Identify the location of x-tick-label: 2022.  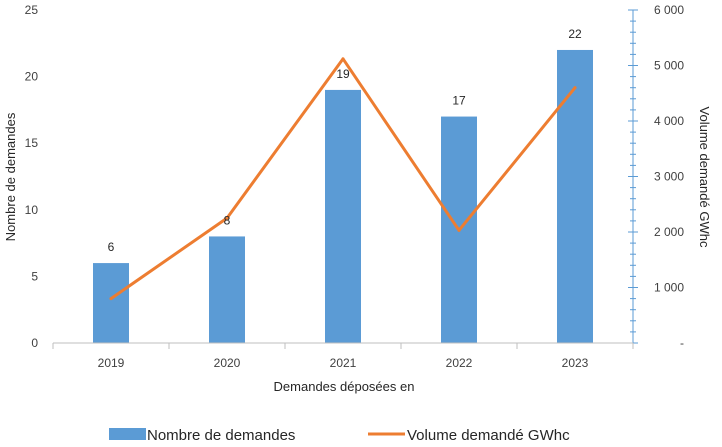
(459, 363).